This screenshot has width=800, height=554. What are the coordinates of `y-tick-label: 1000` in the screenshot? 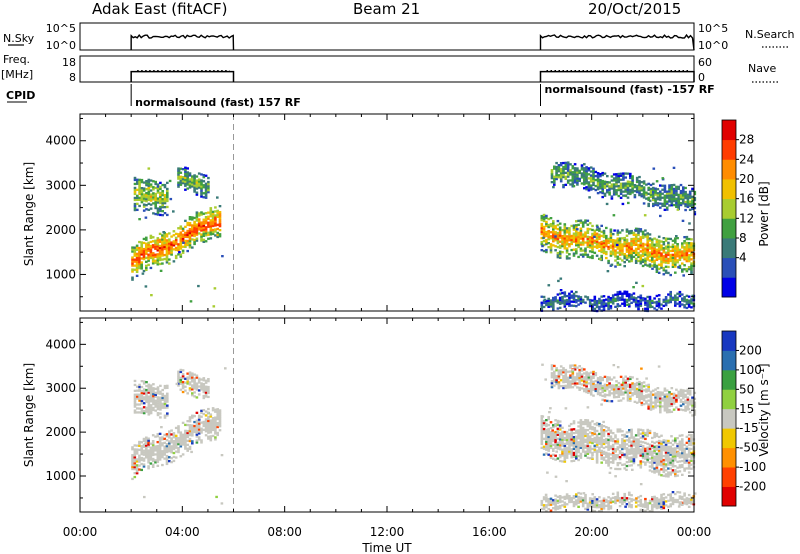 It's located at (60, 274).